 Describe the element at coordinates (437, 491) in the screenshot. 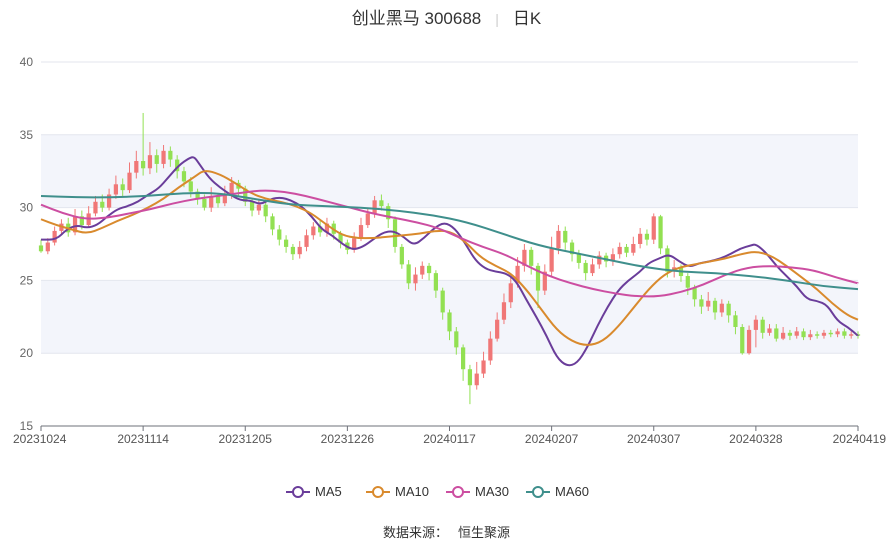

I see `legend: MA5 MA10 MA30 MA60` at that location.